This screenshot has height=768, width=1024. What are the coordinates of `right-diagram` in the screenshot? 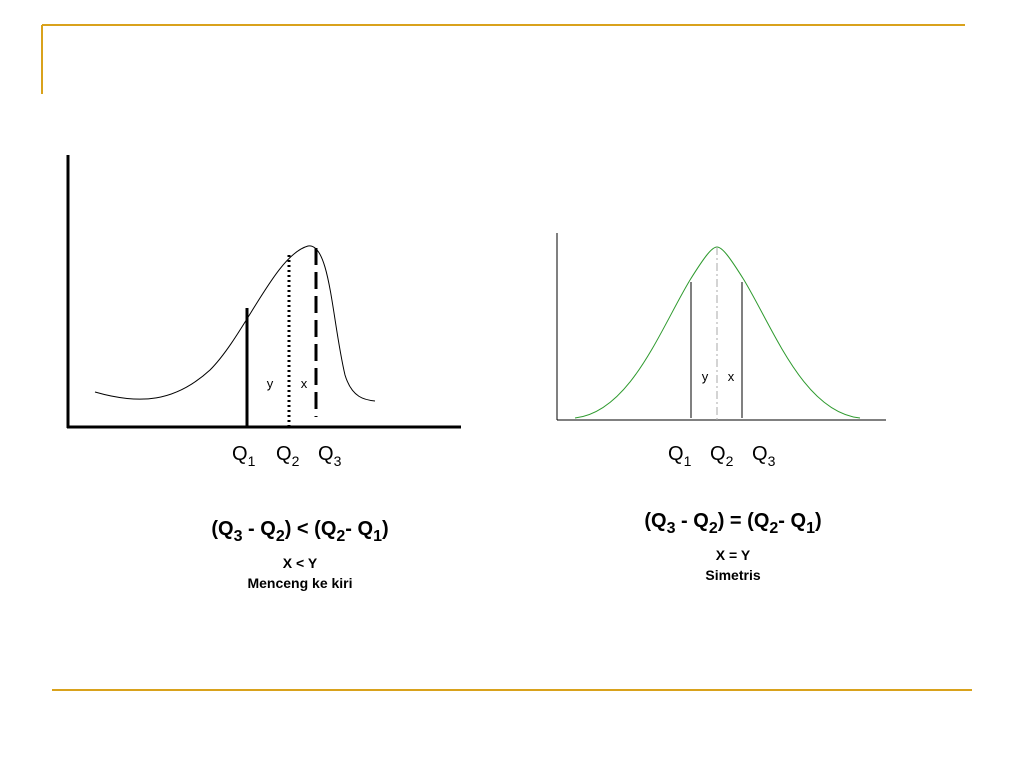 It's located at (721, 327).